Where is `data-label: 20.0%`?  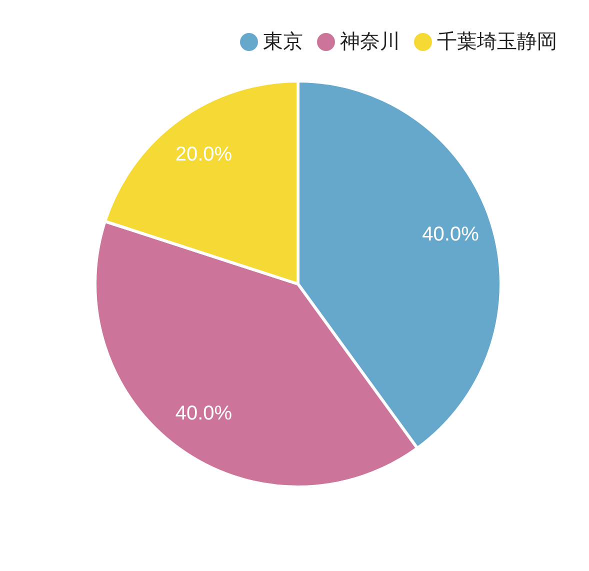 data-label: 20.0% is located at coordinates (203, 154).